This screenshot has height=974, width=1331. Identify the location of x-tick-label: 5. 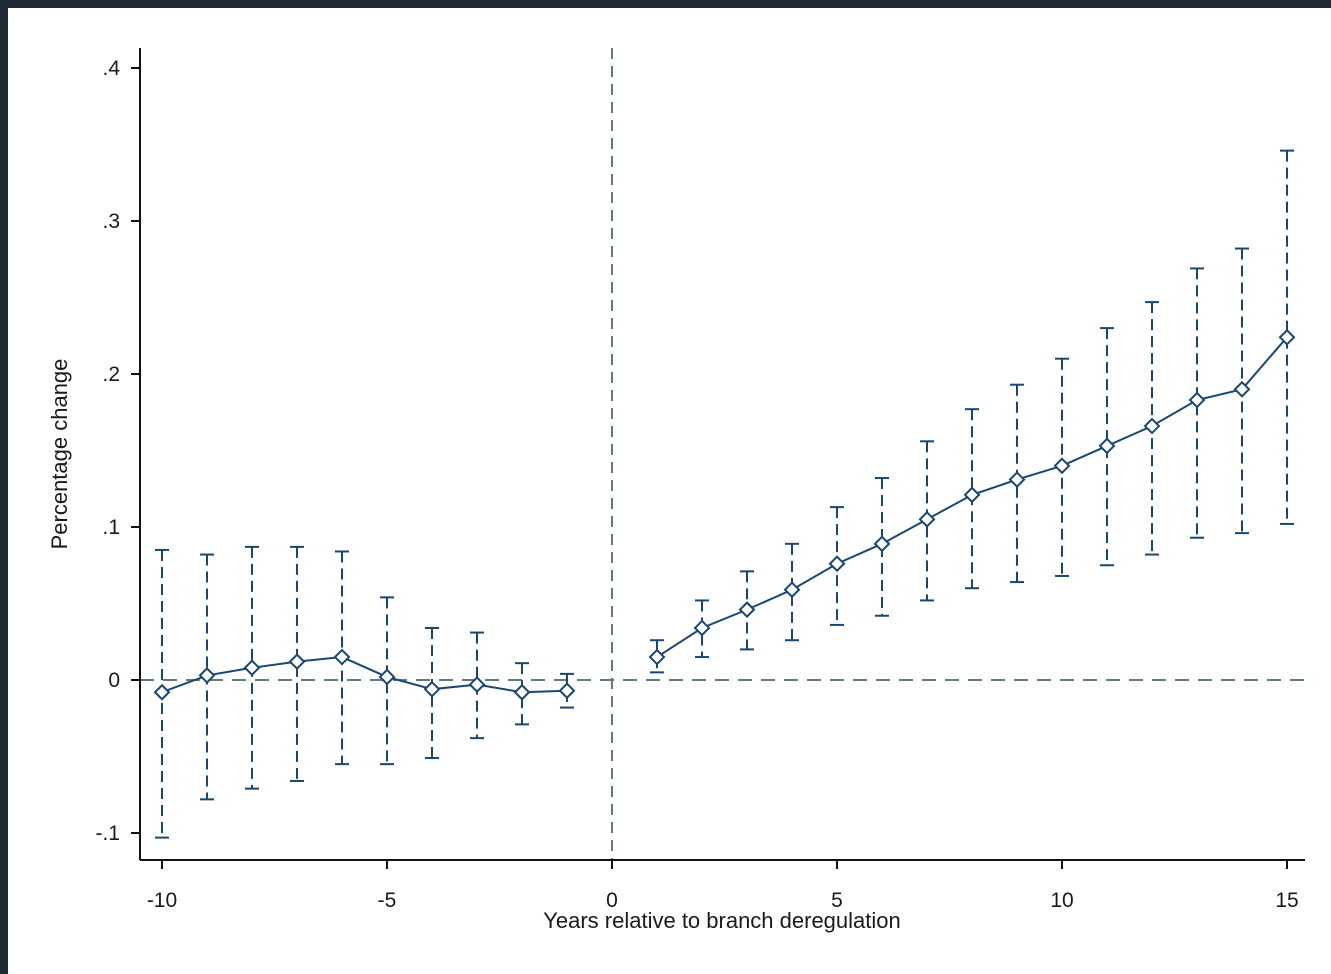
(837, 900).